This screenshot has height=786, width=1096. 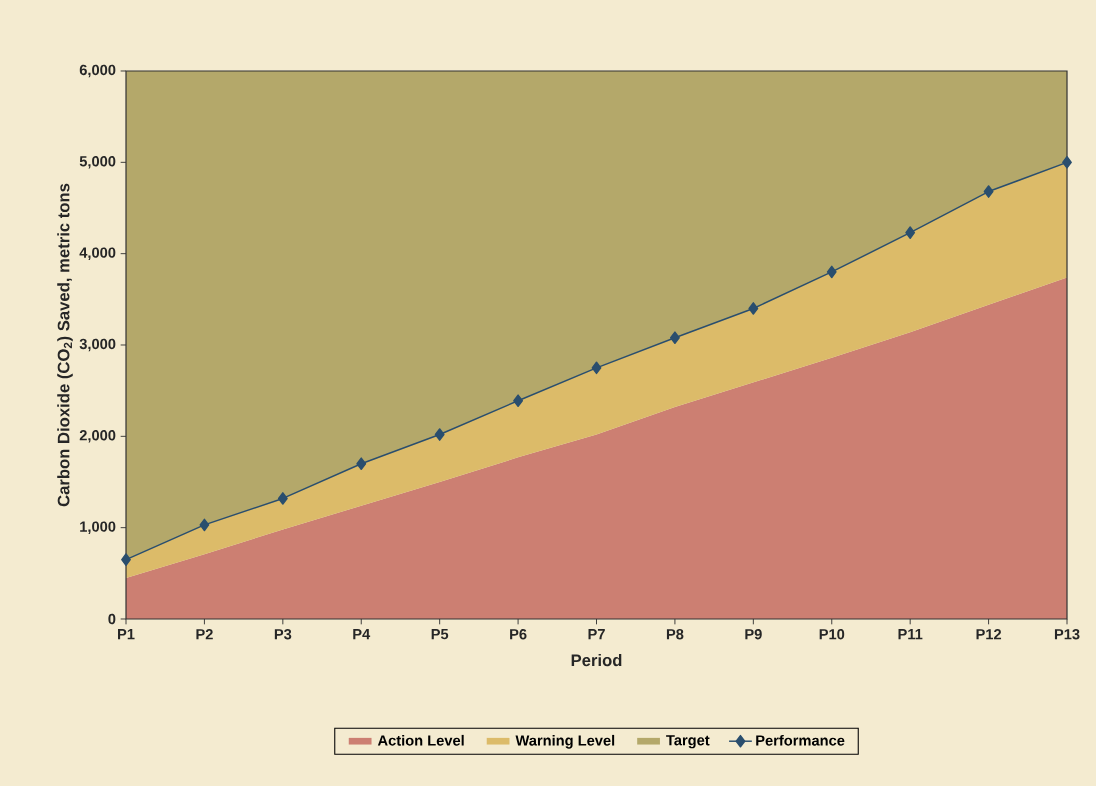 What do you see at coordinates (596, 660) in the screenshot?
I see `x-axis-title: Period` at bounding box center [596, 660].